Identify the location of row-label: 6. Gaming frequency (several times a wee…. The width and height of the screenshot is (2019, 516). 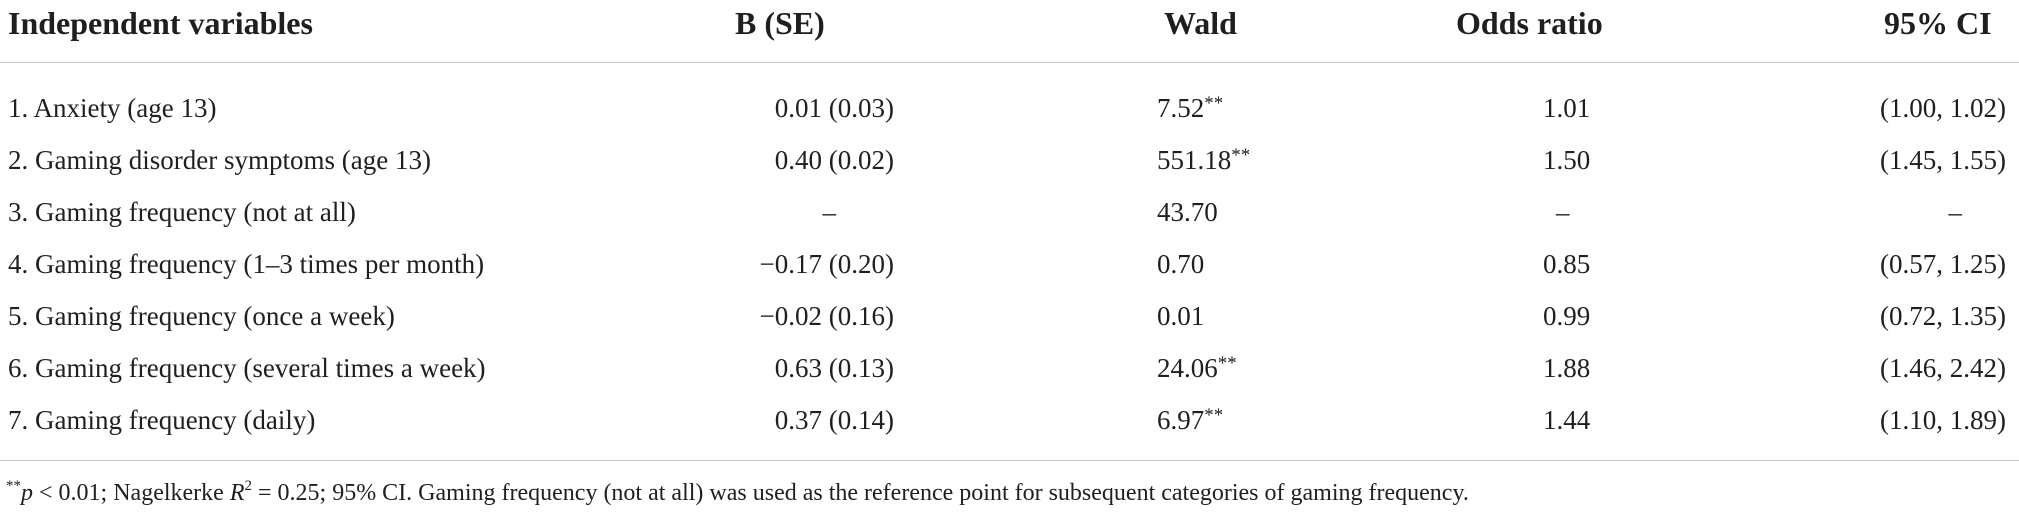
(247, 368).